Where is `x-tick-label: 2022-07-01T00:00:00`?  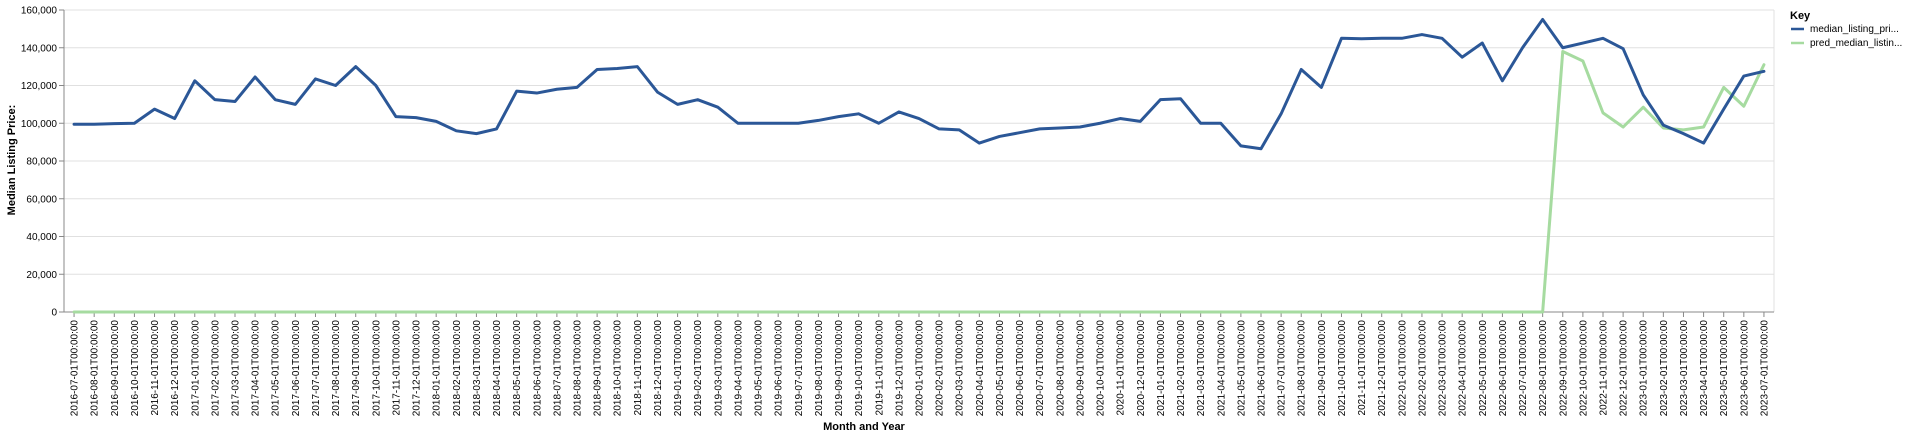
x-tick-label: 2022-07-01T00:00:00 is located at coordinates (1523, 368).